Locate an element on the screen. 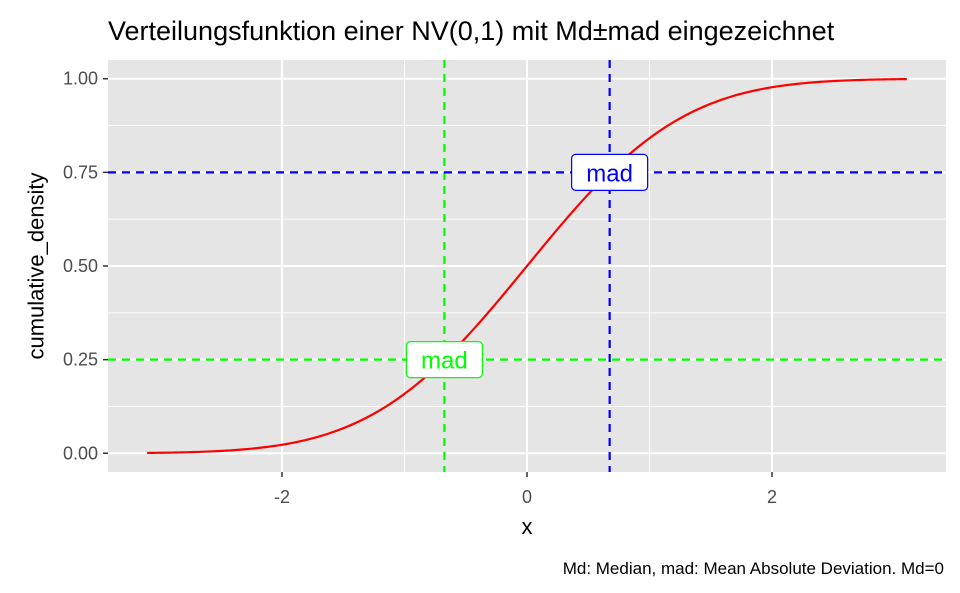 The width and height of the screenshot is (960, 593). y-axis-title: cumulative_density is located at coordinates (36, 265).